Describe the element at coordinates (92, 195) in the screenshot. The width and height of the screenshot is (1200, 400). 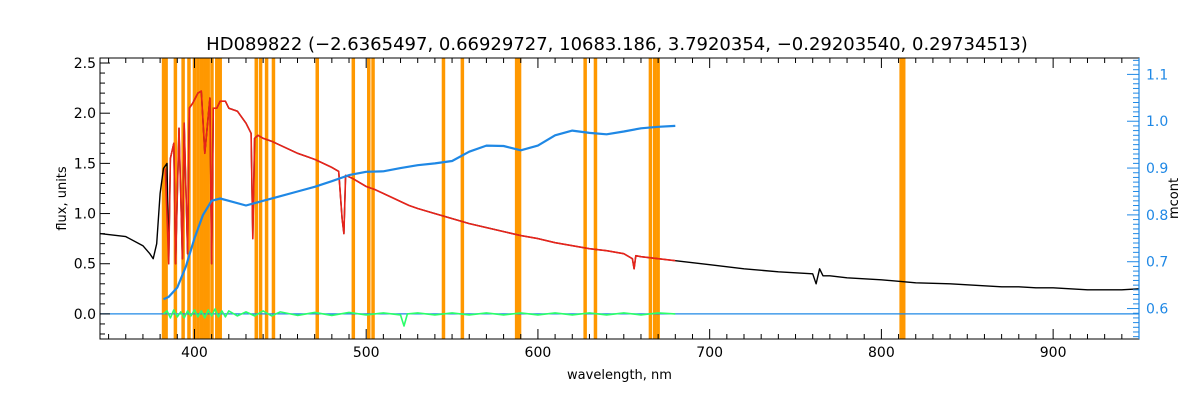
I see `y-axis: 0.0 0.5 1.0 1.5 2.0 2.5` at that location.